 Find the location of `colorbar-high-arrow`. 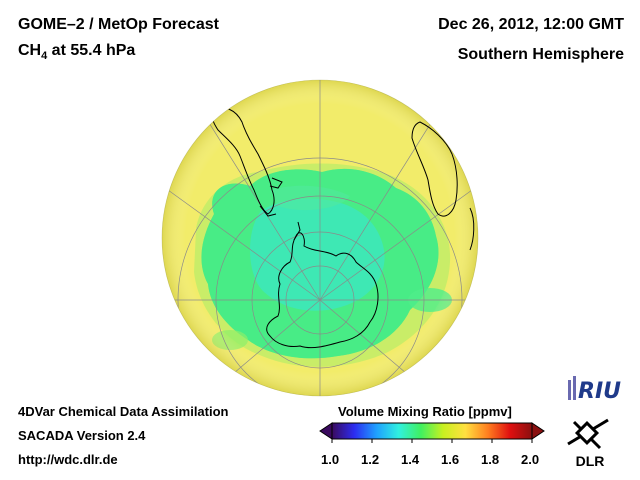

colorbar-high-arrow is located at coordinates (538, 431).